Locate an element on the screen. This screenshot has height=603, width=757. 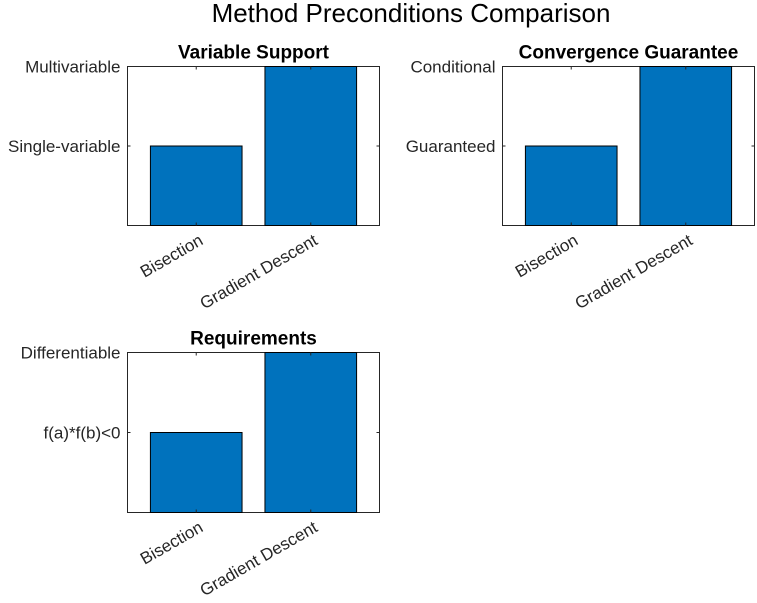
y-tick-label: Multivariable is located at coordinates (72, 67).